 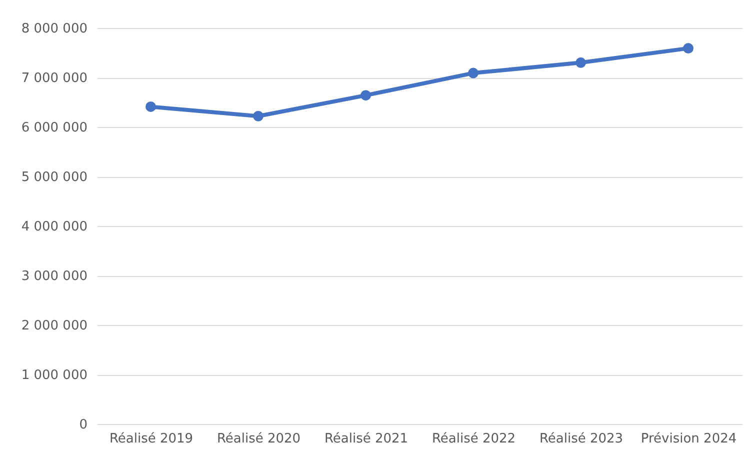 What do you see at coordinates (54, 276) in the screenshot?
I see `y-tick-label: 3 000 000` at bounding box center [54, 276].